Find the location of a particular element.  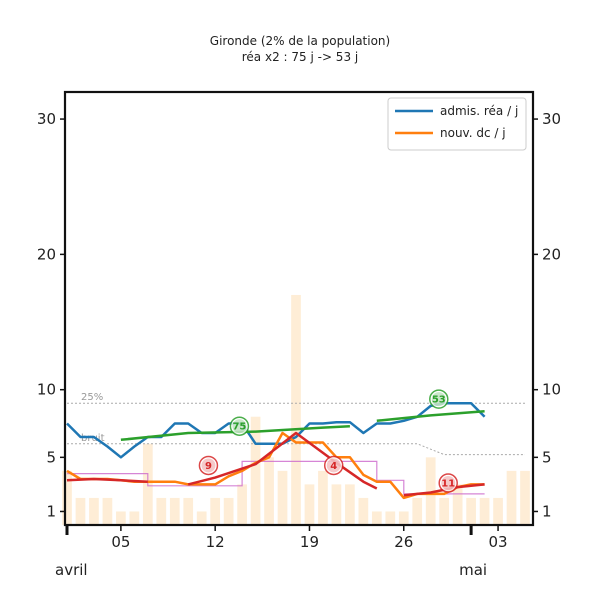

reference-line-label: 25% is located at coordinates (92, 397).